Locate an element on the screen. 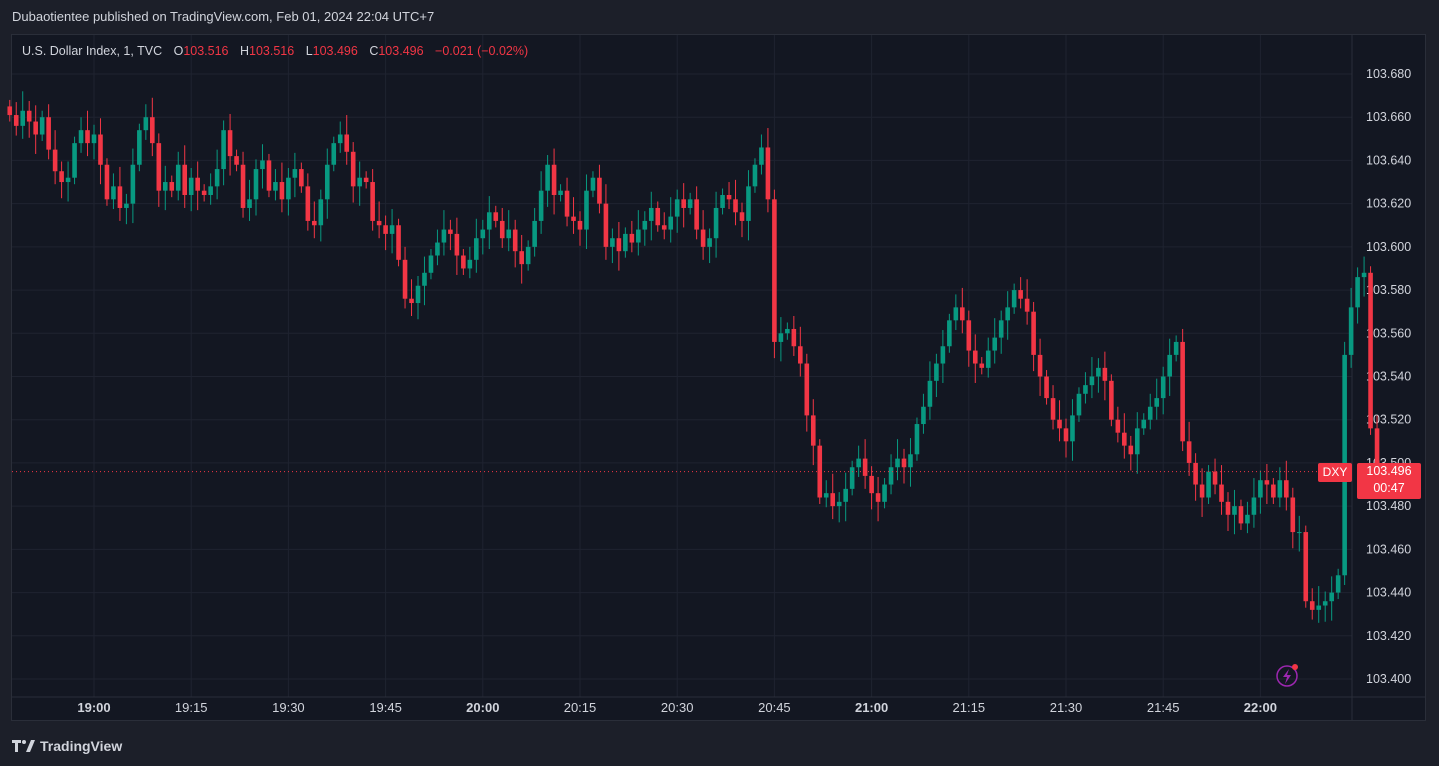 The width and height of the screenshot is (1439, 766). footer-brand: TradingView is located at coordinates (67, 746).